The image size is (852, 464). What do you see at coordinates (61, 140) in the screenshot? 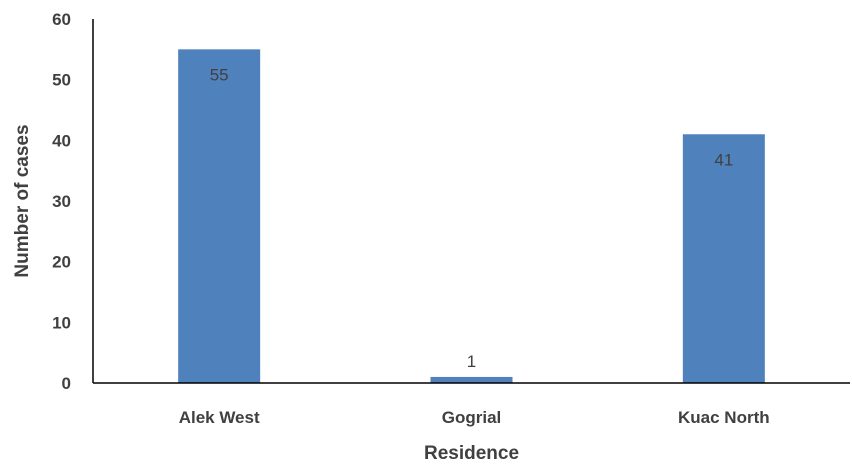
I see `y-tick-label: 40` at bounding box center [61, 140].